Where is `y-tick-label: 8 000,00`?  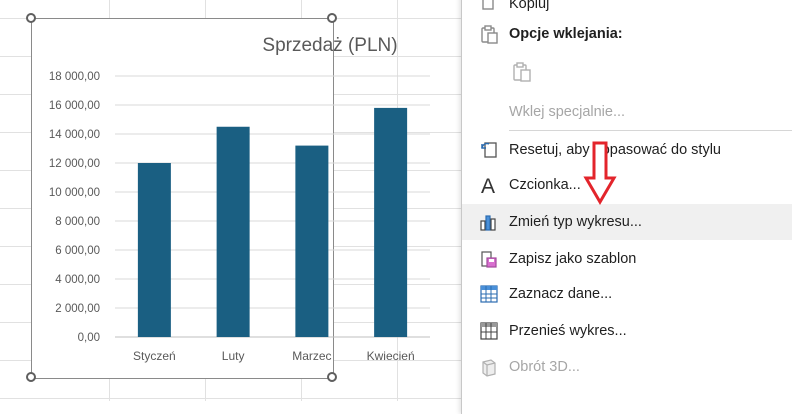 y-tick-label: 8 000,00 is located at coordinates (77, 222).